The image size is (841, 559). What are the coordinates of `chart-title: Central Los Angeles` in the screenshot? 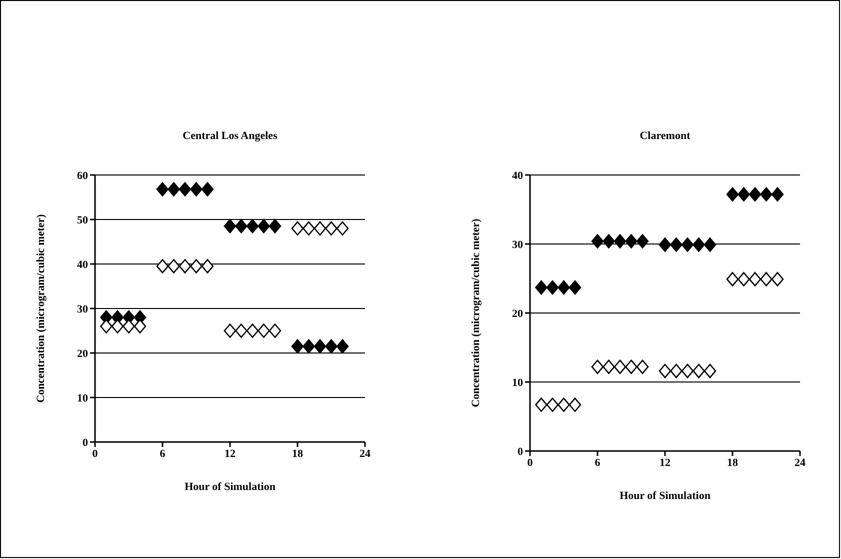 It's located at (230, 136).